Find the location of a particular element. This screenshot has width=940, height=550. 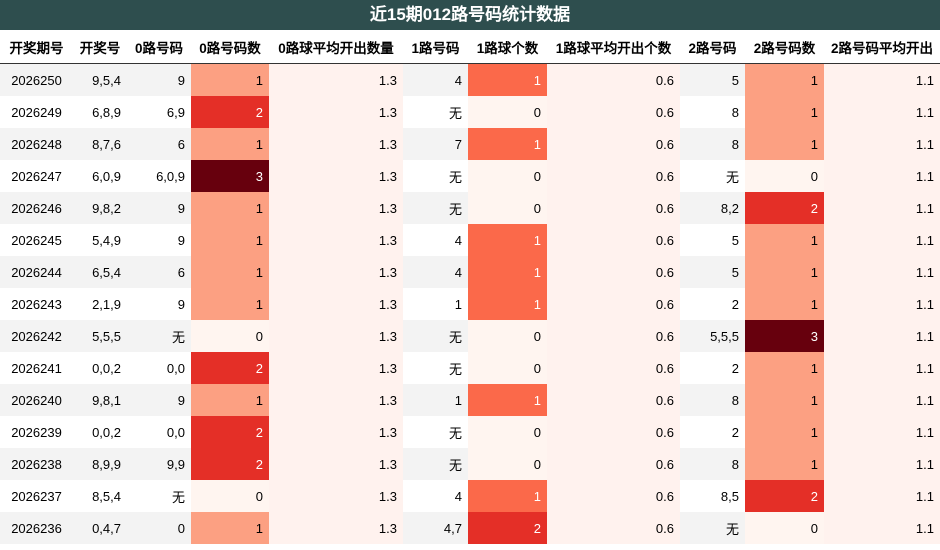

table-row: 2026247 6,0,9 6,0,9 3 1.3 无 0 0.6 无 0 1.1 is located at coordinates (470, 176).